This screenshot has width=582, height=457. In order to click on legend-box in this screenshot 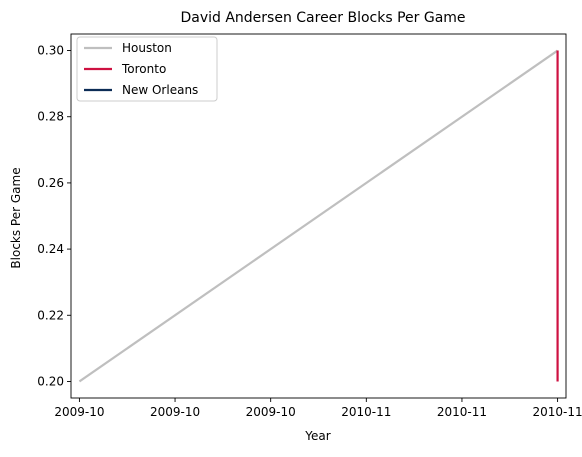, I will do `click(147, 69)`.